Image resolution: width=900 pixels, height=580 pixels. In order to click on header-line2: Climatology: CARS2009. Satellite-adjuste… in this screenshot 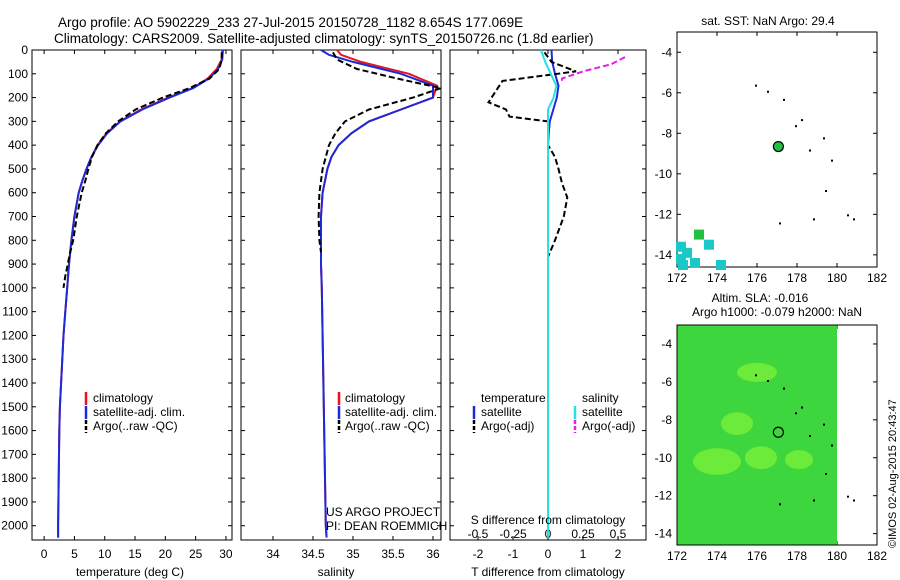, I will do `click(324, 38)`.